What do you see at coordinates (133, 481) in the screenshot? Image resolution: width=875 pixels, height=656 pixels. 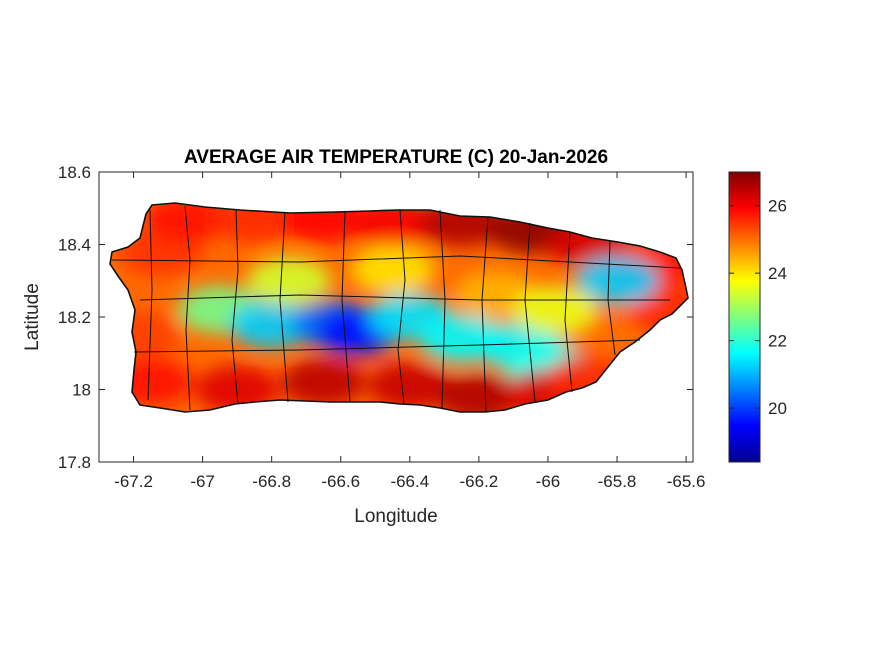 I see `x-tick-label: -67.2` at bounding box center [133, 481].